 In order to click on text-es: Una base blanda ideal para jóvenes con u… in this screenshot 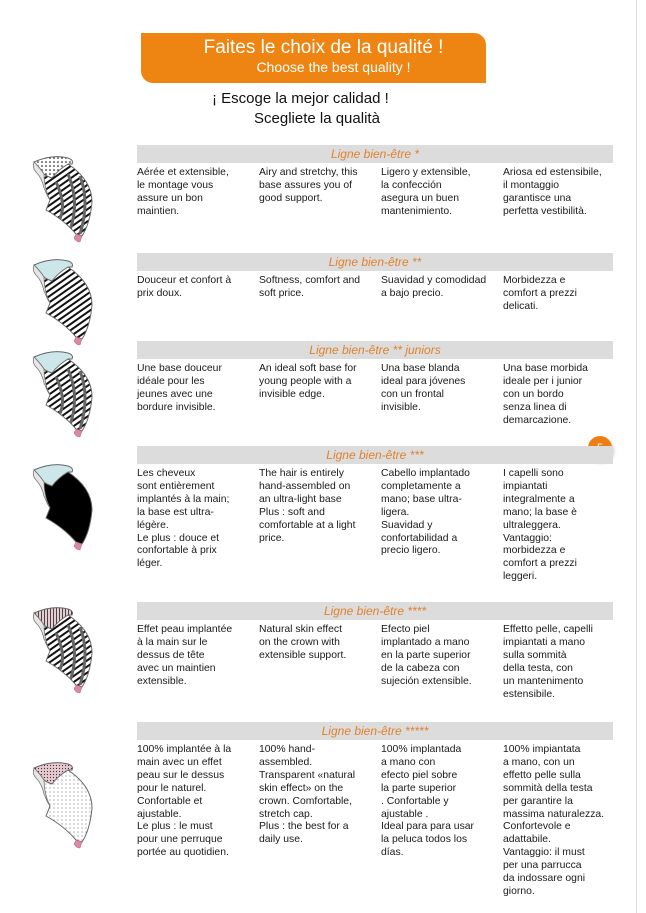, I will do `click(423, 388)`.